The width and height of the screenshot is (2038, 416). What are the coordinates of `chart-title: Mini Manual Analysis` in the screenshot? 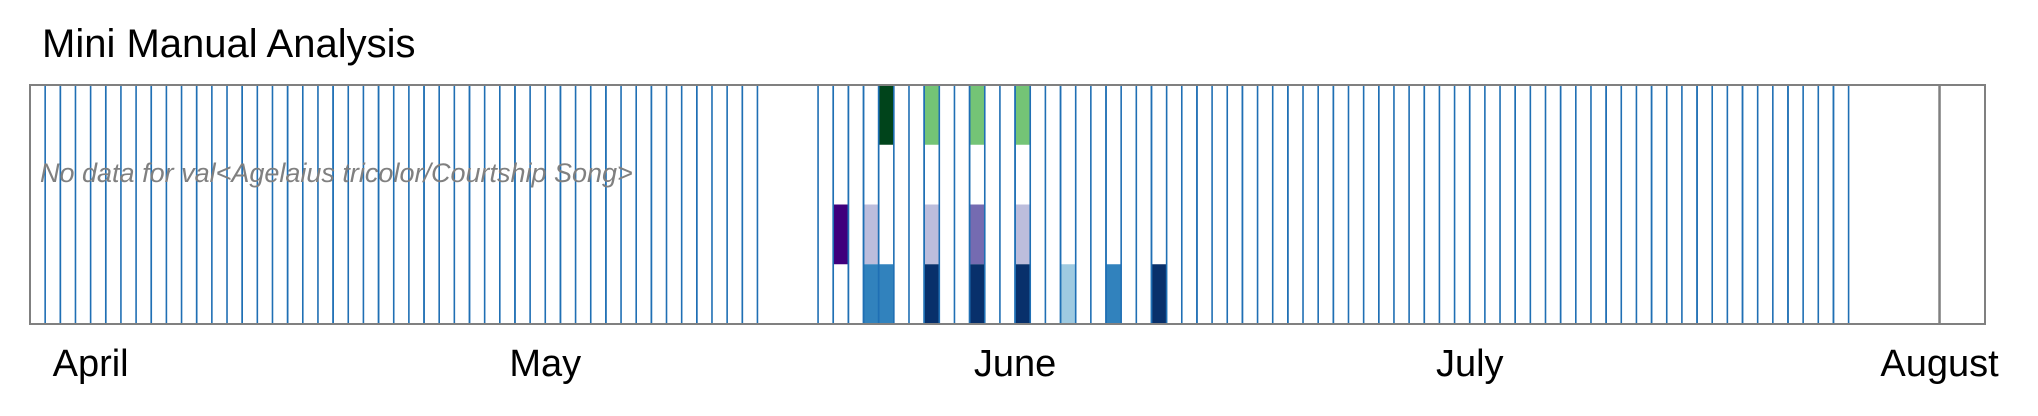 It's located at (229, 44).